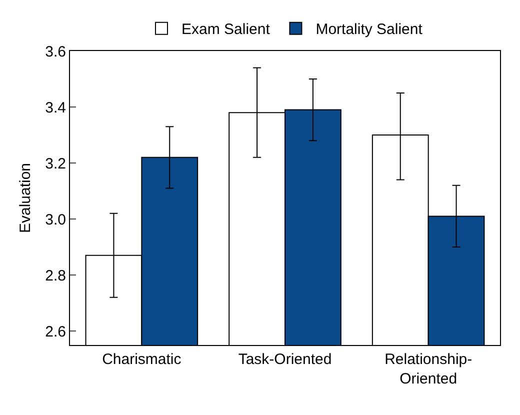 The height and width of the screenshot is (415, 520). Describe the element at coordinates (55, 163) in the screenshot. I see `y-tick-label: 3.2` at that location.